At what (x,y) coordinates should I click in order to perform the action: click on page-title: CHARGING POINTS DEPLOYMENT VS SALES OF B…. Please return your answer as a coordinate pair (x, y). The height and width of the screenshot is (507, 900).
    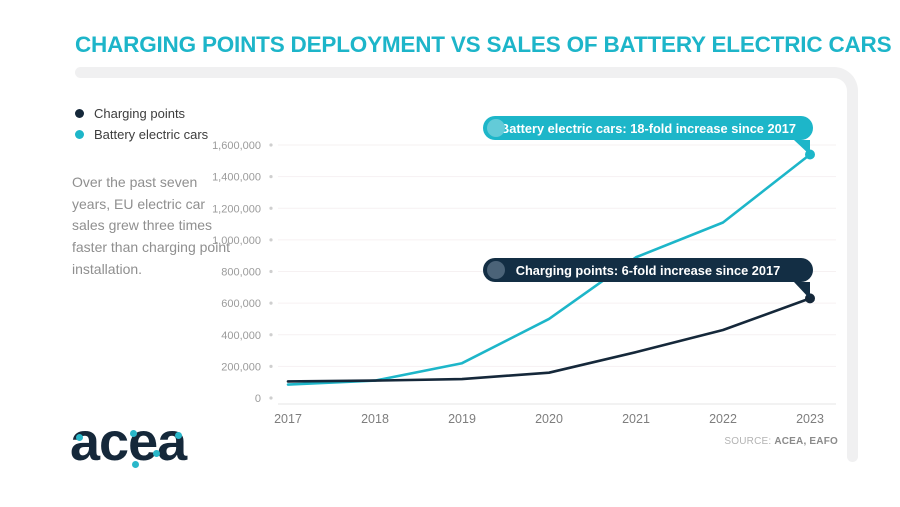
    Looking at the image, I should click on (483, 44).